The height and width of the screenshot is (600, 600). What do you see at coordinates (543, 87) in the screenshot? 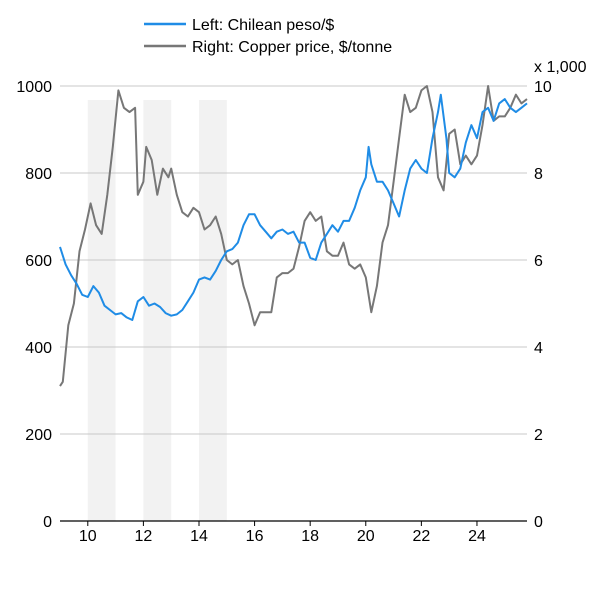
I see `y-right-tick-label: 10` at bounding box center [543, 87].